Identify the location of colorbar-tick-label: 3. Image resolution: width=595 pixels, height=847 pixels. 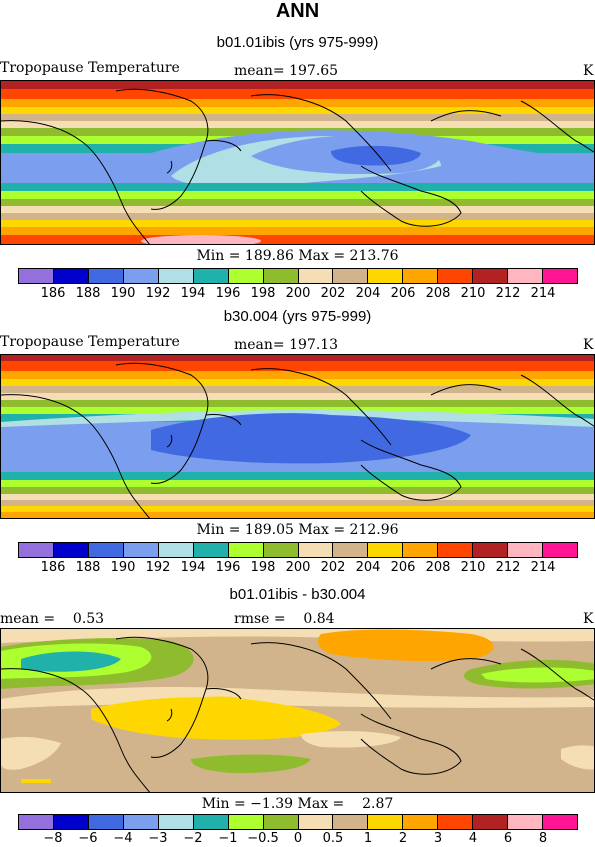
(438, 838).